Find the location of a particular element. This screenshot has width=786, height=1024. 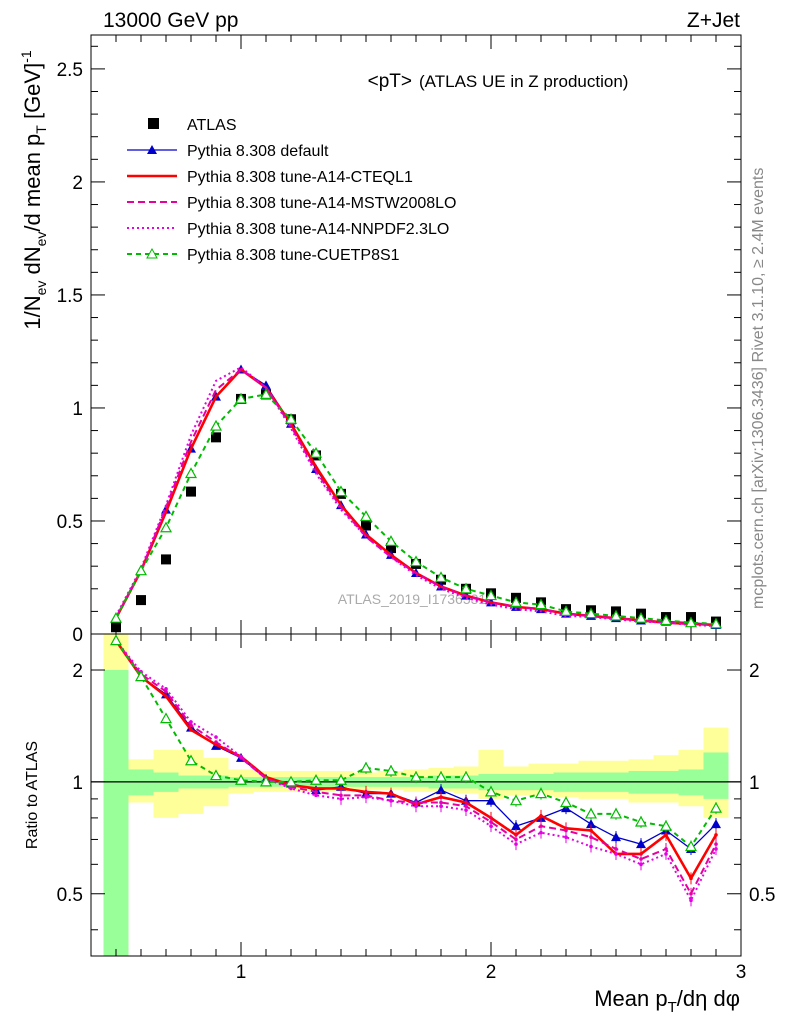

stat-band is located at coordinates (716, 775).